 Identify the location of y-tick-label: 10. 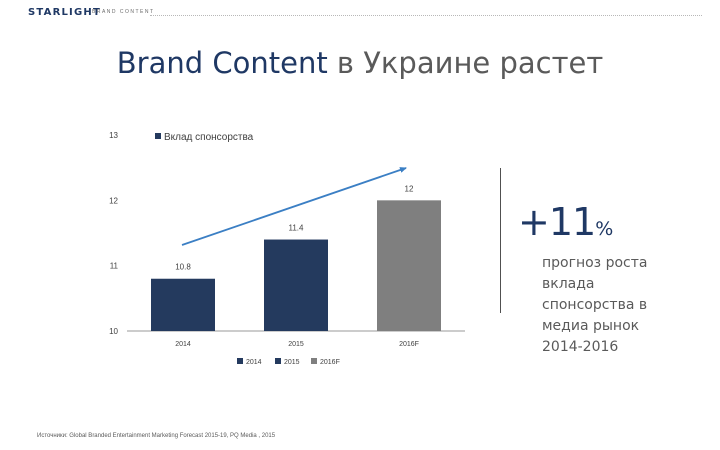
(113, 331).